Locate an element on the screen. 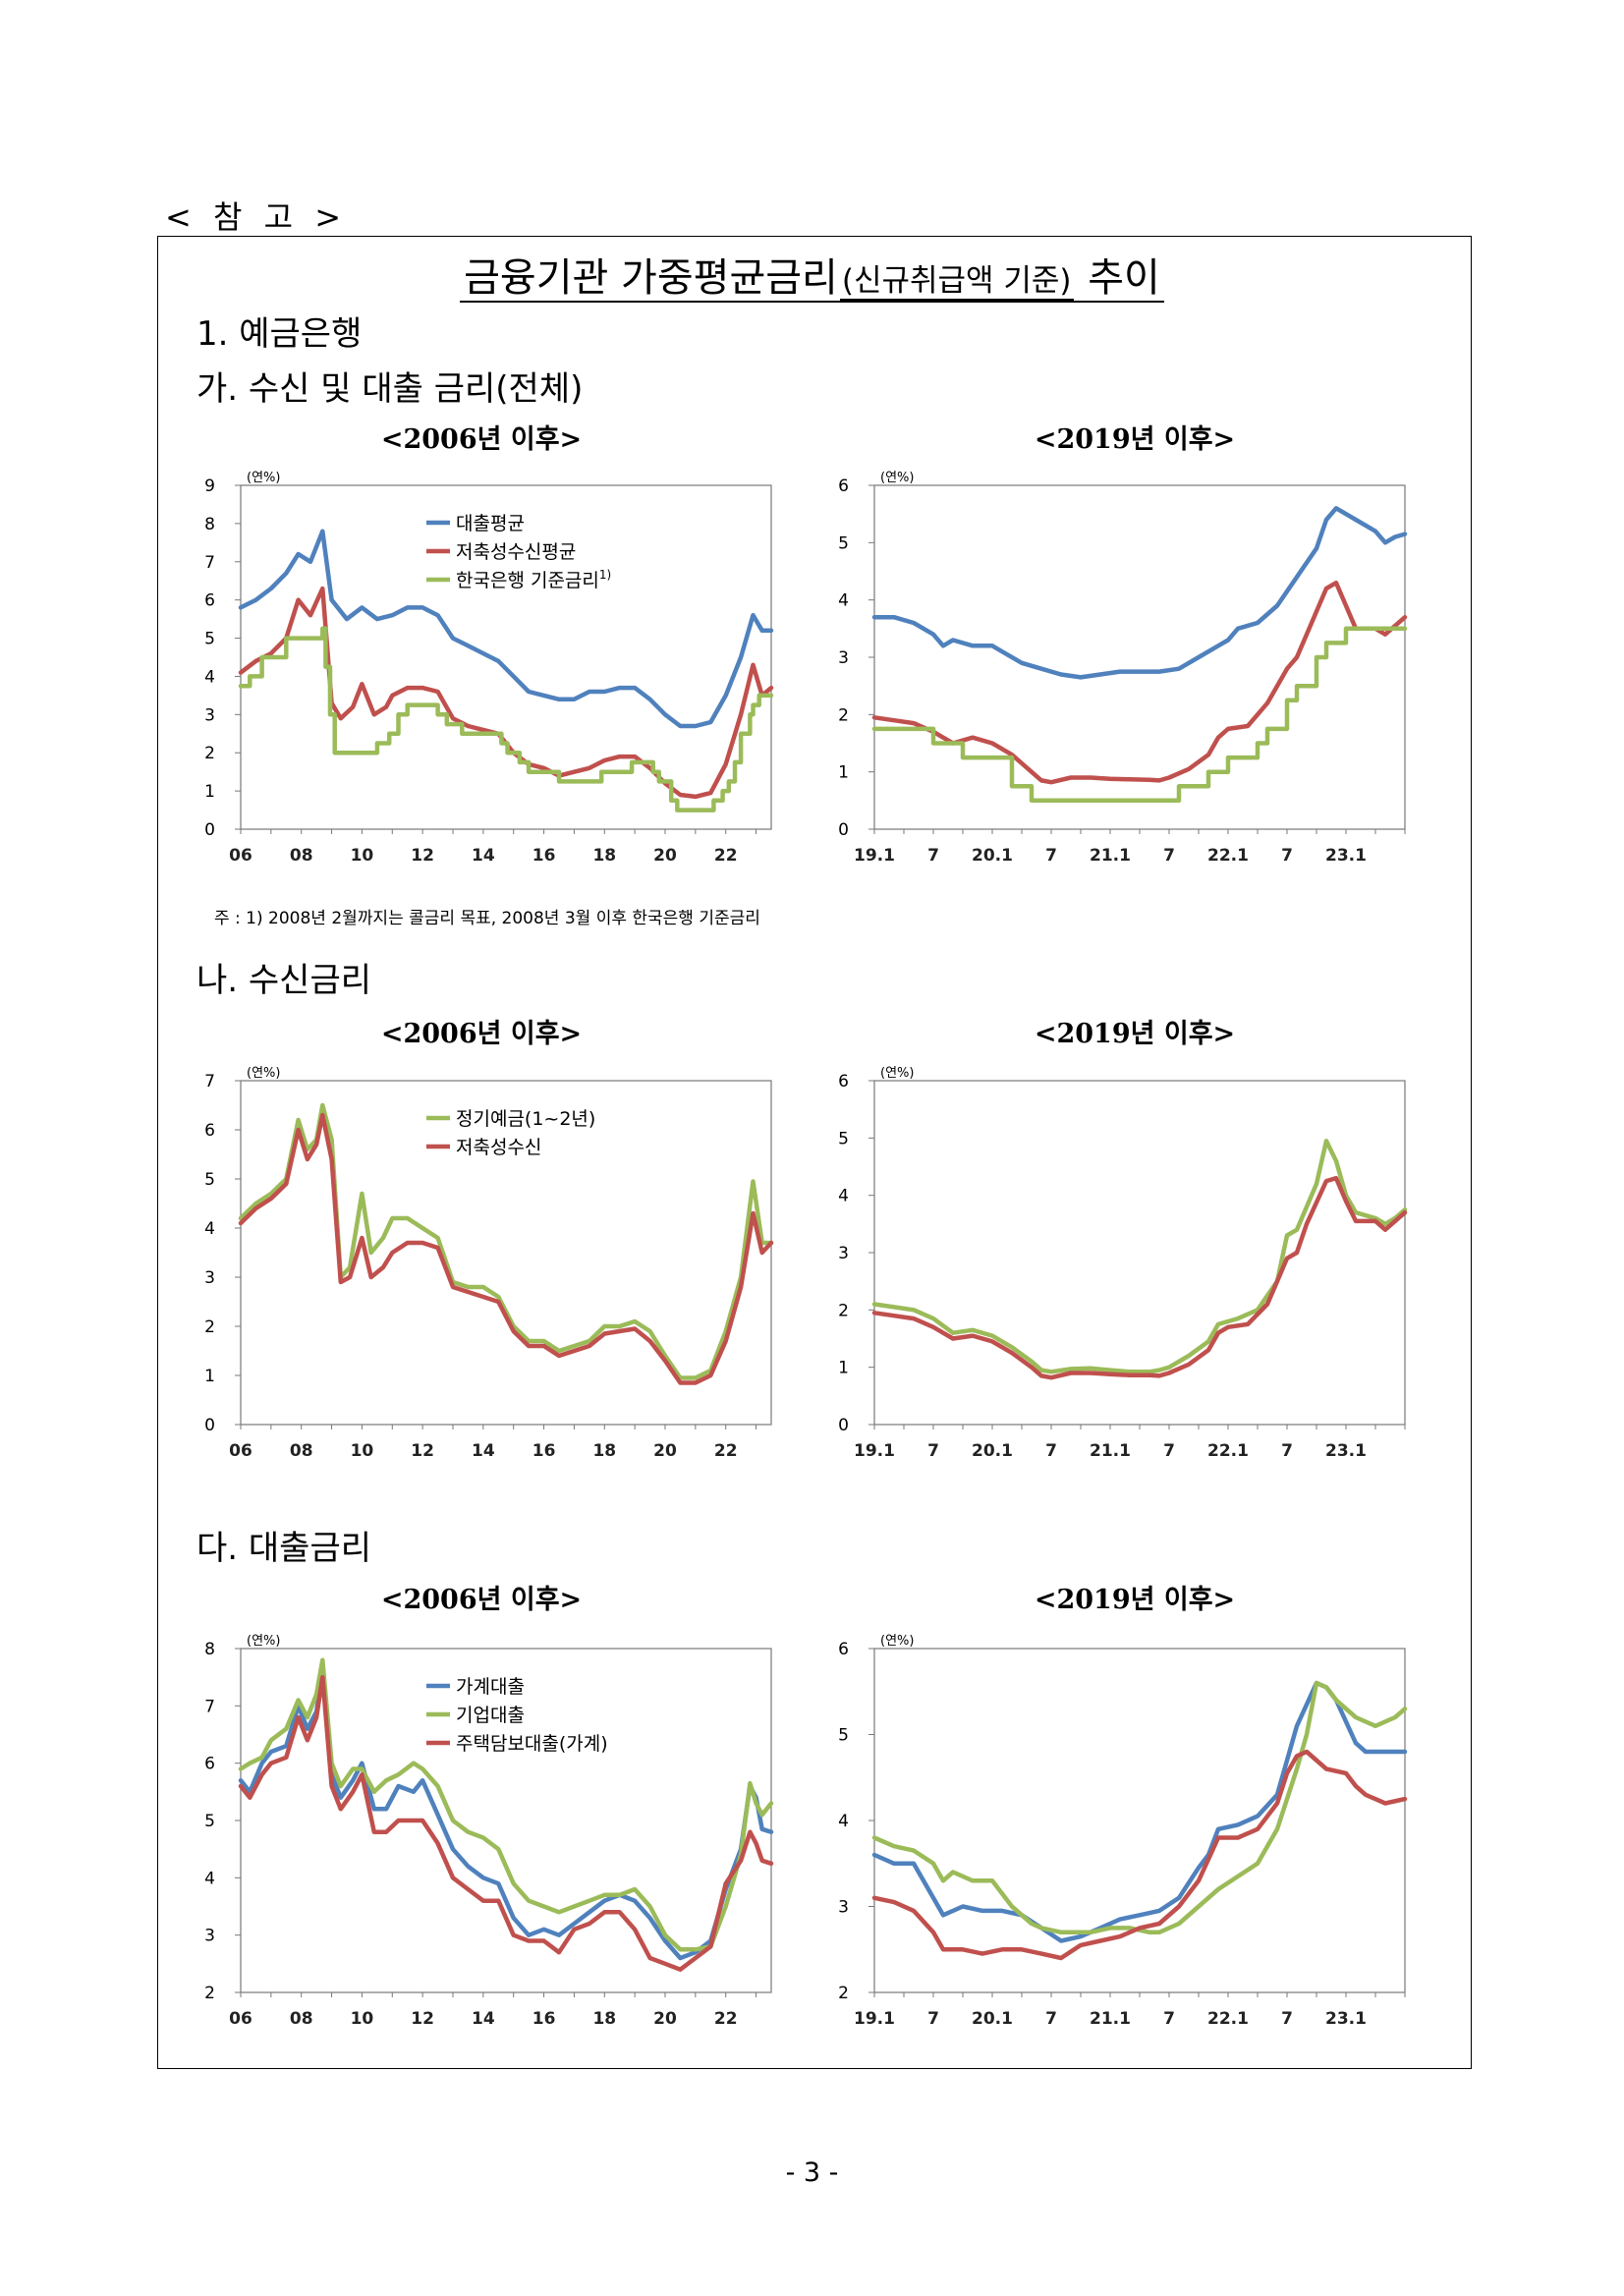 The width and height of the screenshot is (1624, 2296). title-suffix: 추이 is located at coordinates (1117, 279).